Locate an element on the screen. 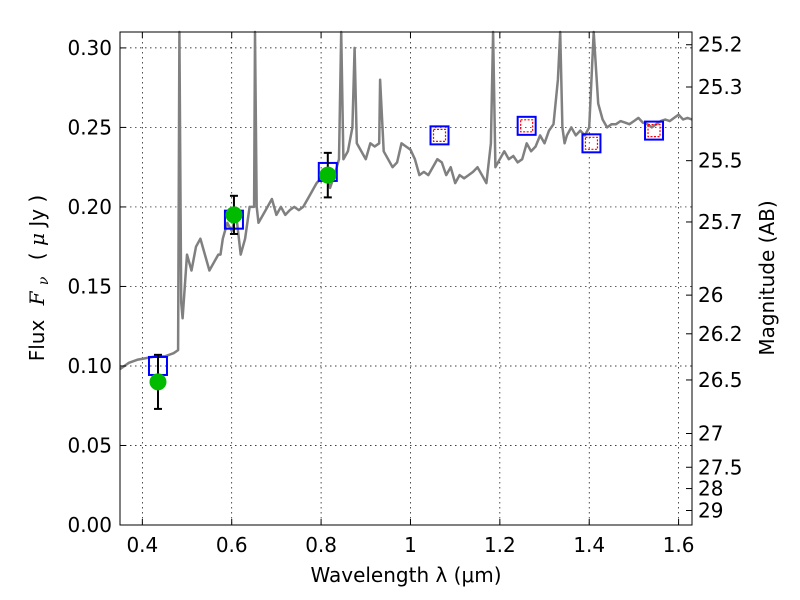  y-tick-label: 0.20 is located at coordinates (89, 207).